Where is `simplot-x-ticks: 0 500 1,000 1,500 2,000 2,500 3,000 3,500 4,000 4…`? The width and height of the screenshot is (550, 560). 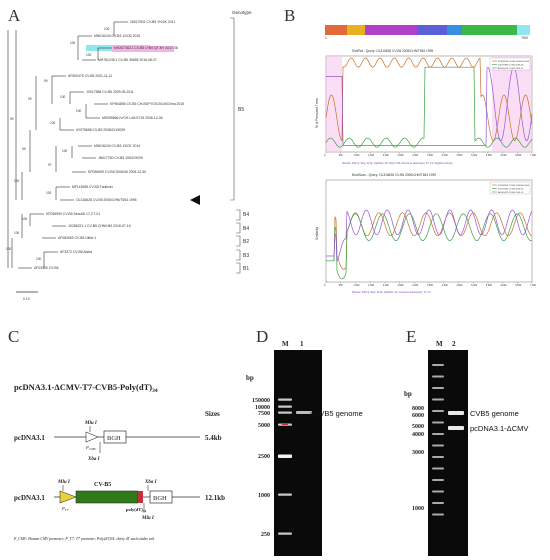 simplot-x-ticks: 0 500 1,000 1,500 2,000 2,500 3,000 3,500 4,000 4… is located at coordinates (430, 154).